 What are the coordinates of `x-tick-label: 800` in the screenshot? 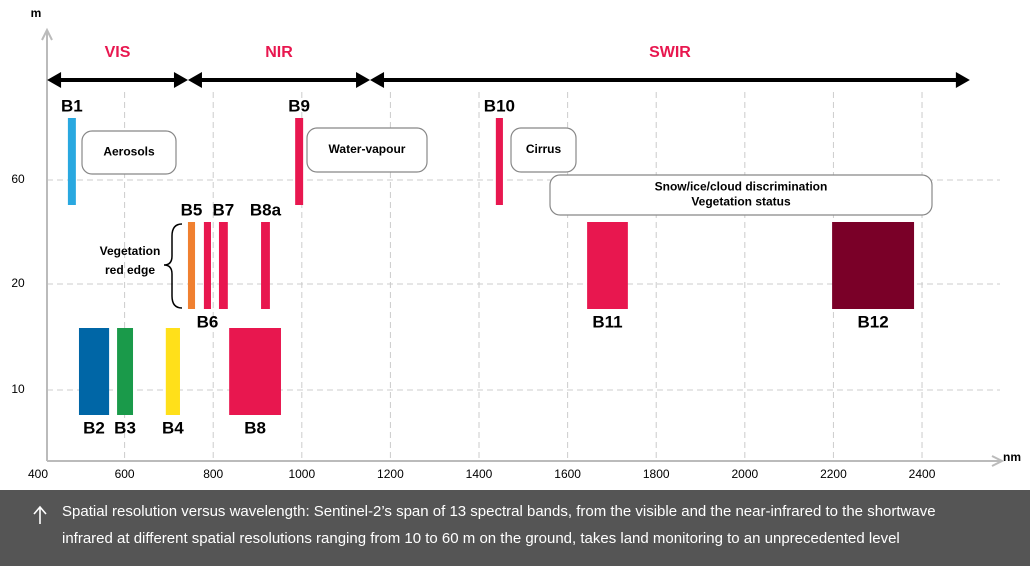 It's located at (213, 474).